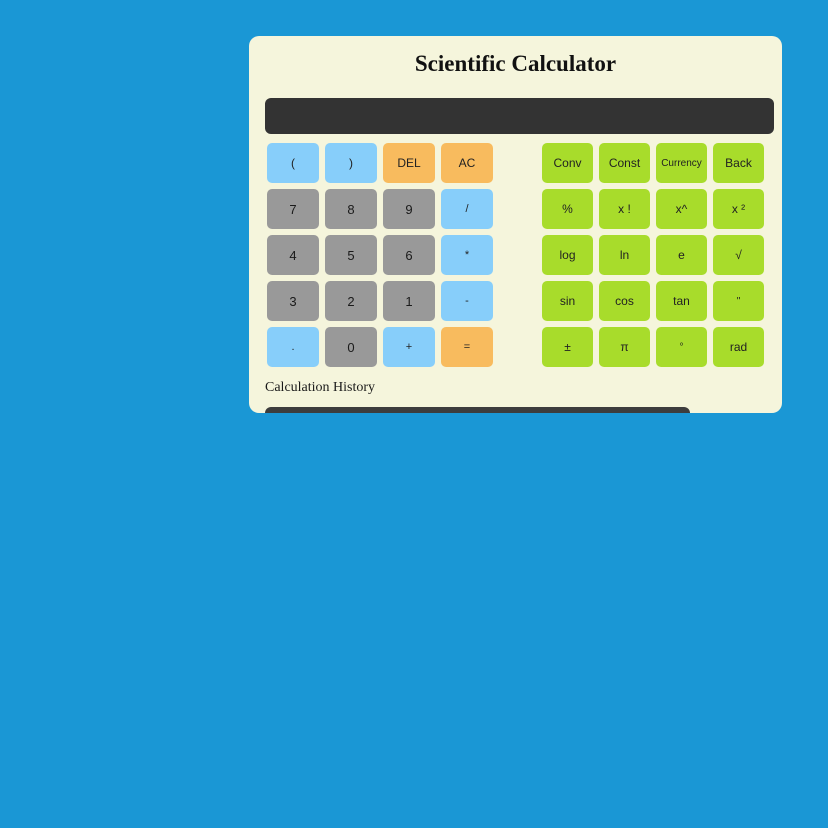 Image resolution: width=828 pixels, height=828 pixels. I want to click on back-button: Back, so click(738, 163).